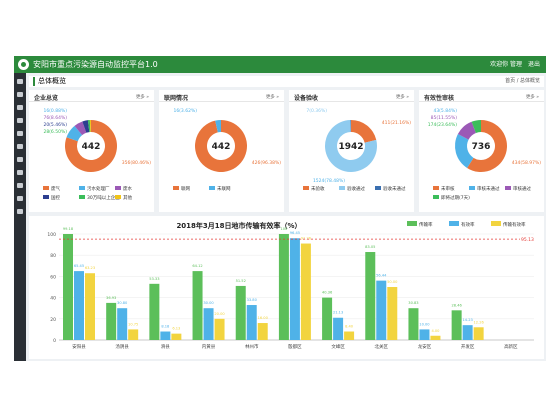 Image resolution: width=548 pixels, height=416 pixels. Describe the element at coordinates (506, 64) in the screenshot. I see `user-menu: 欢迎你 管理` at that location.